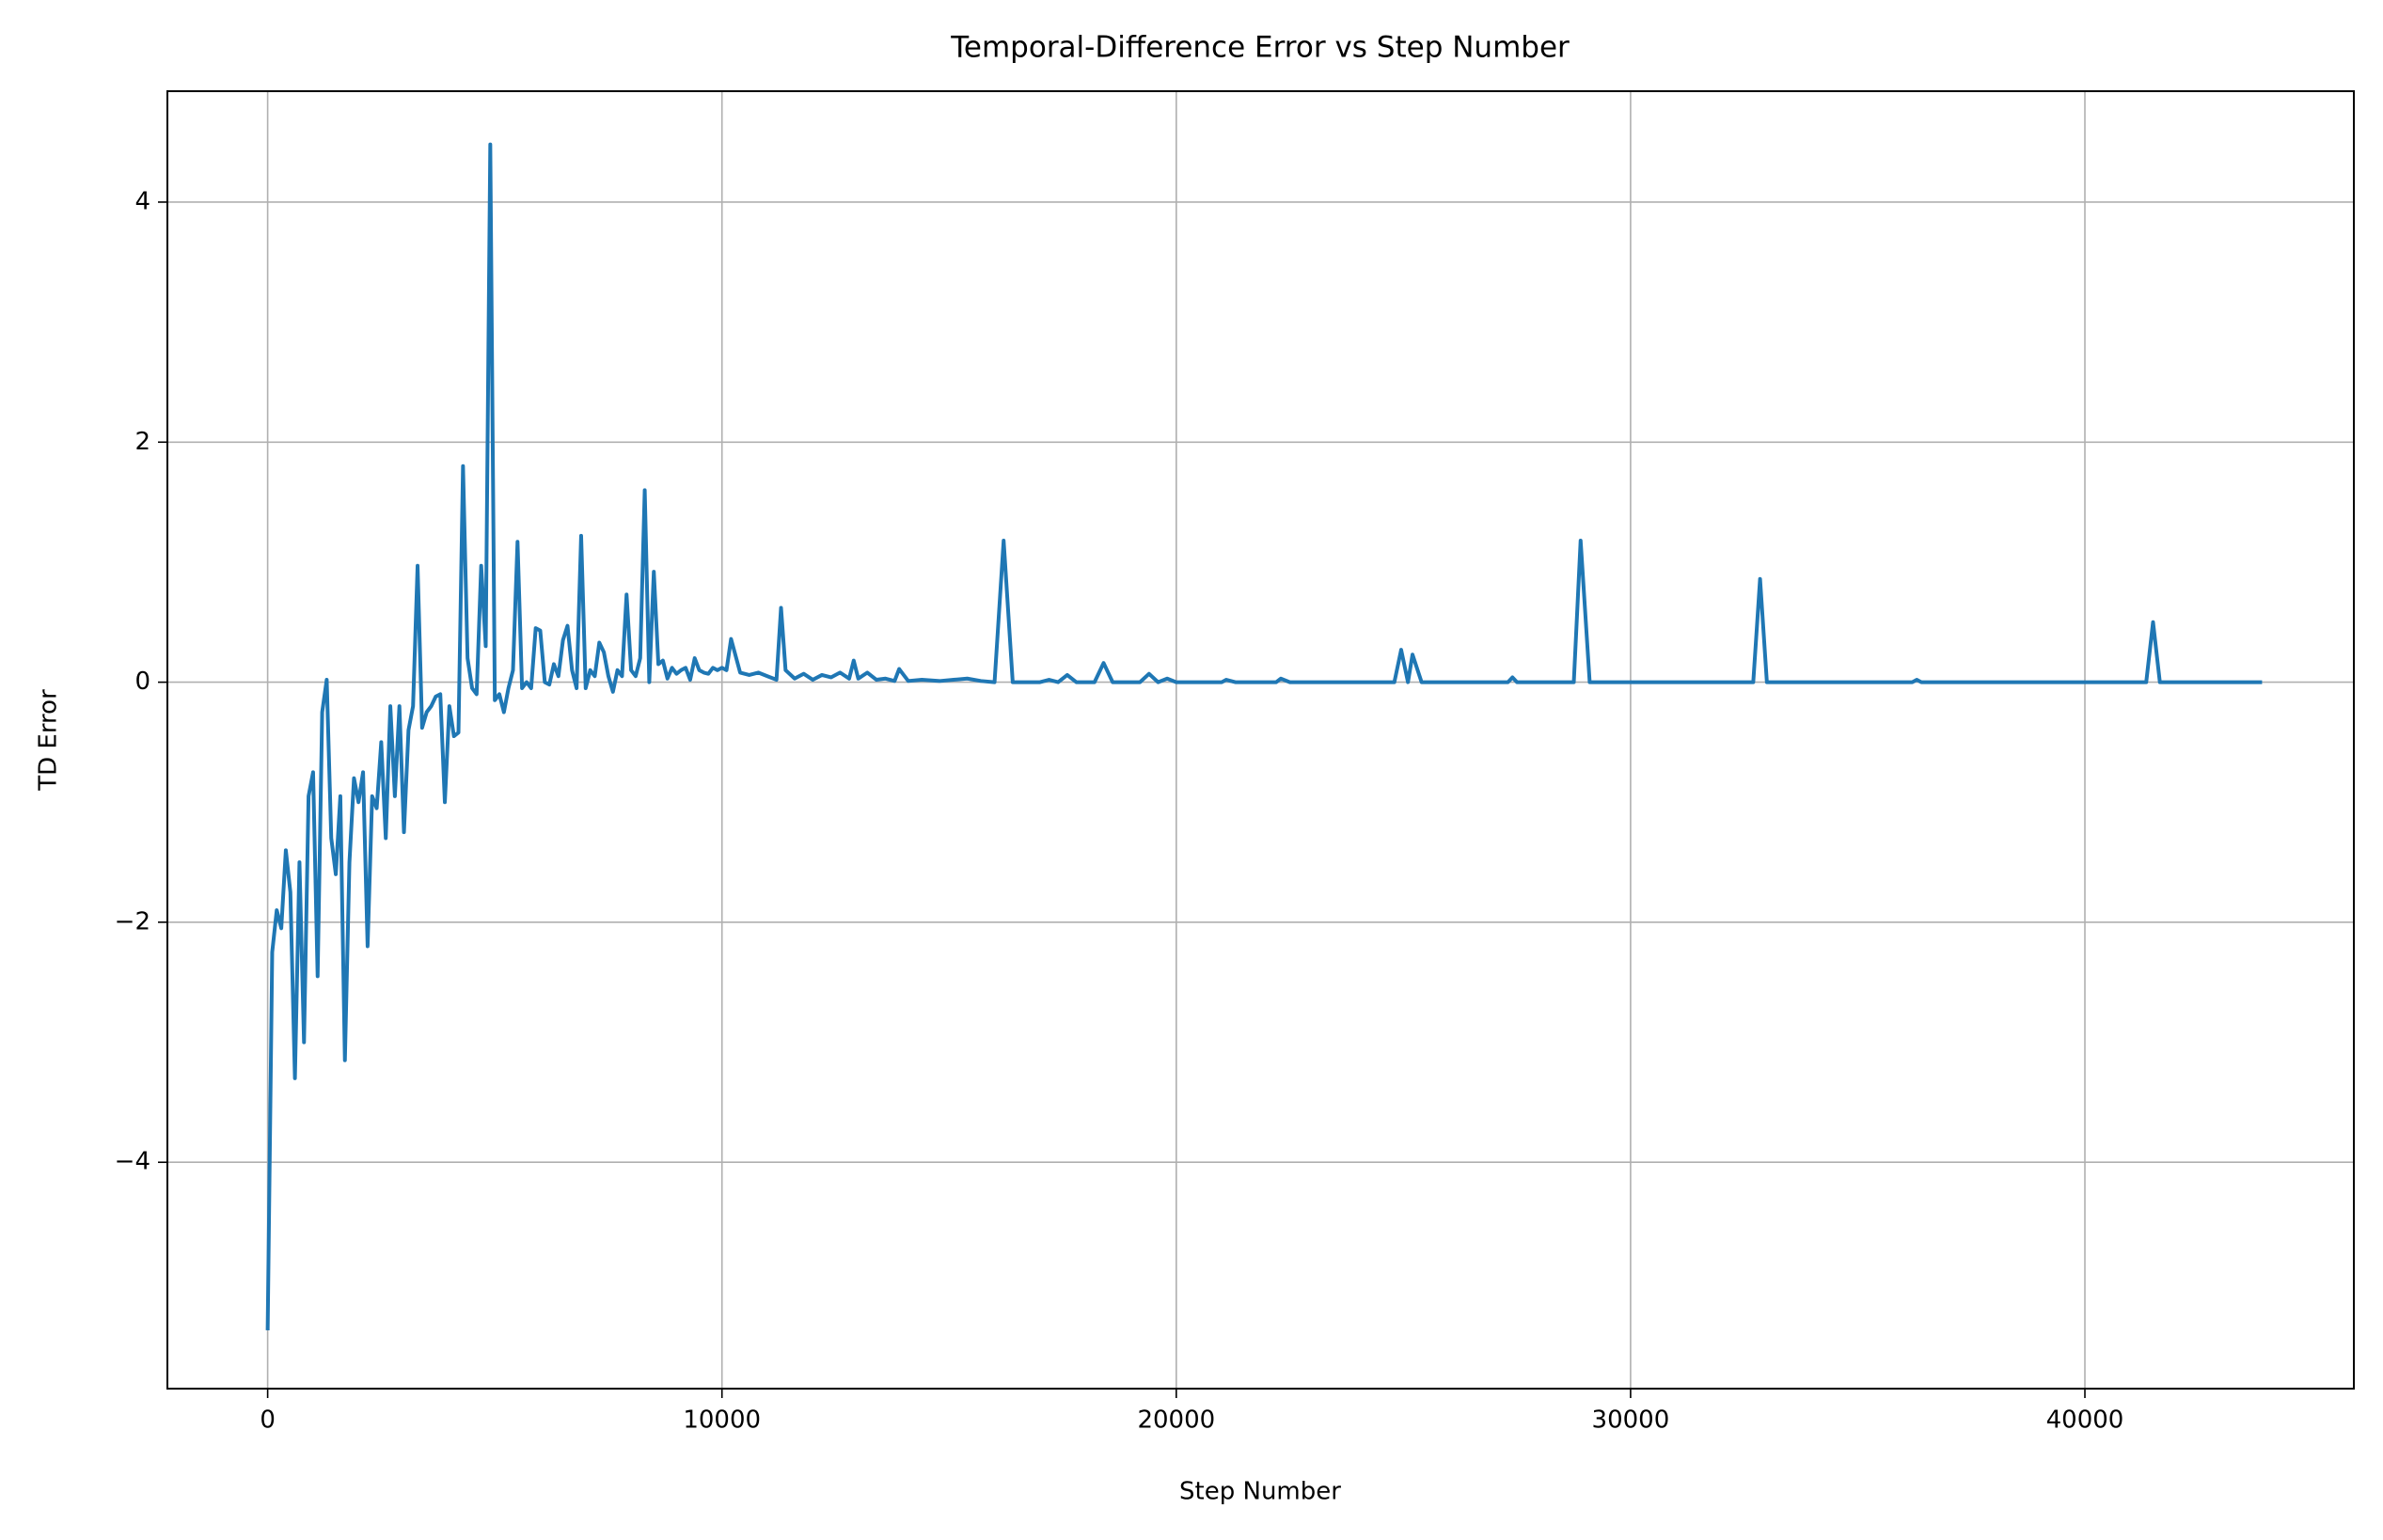 The height and width of the screenshot is (1540, 2383). What do you see at coordinates (142, 201) in the screenshot?
I see `y-tick-label: 4` at bounding box center [142, 201].